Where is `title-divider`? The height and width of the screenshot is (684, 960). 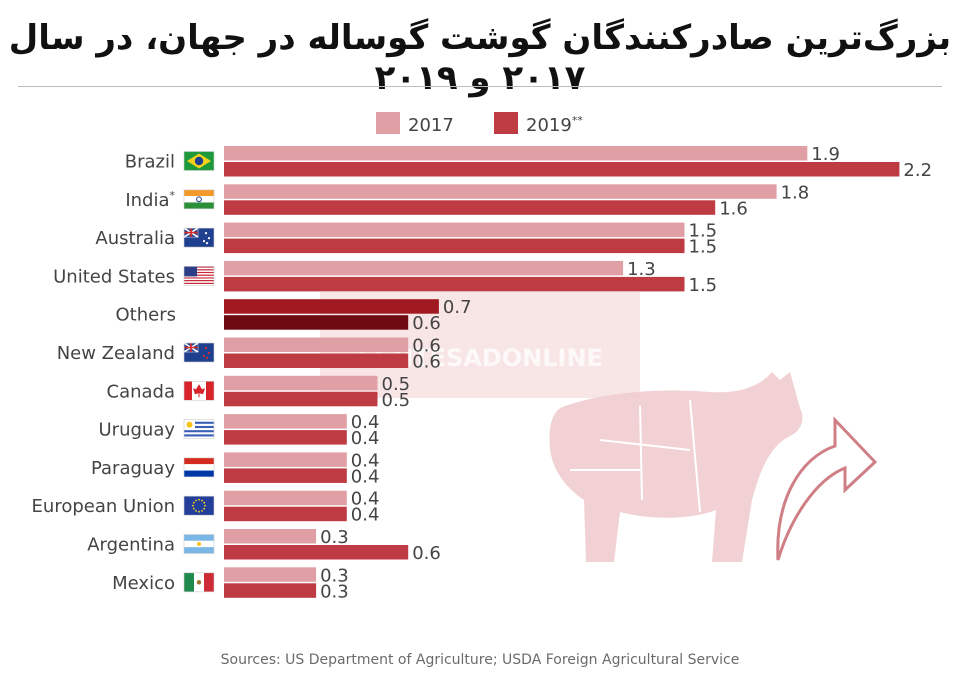
title-divider is located at coordinates (480, 86).